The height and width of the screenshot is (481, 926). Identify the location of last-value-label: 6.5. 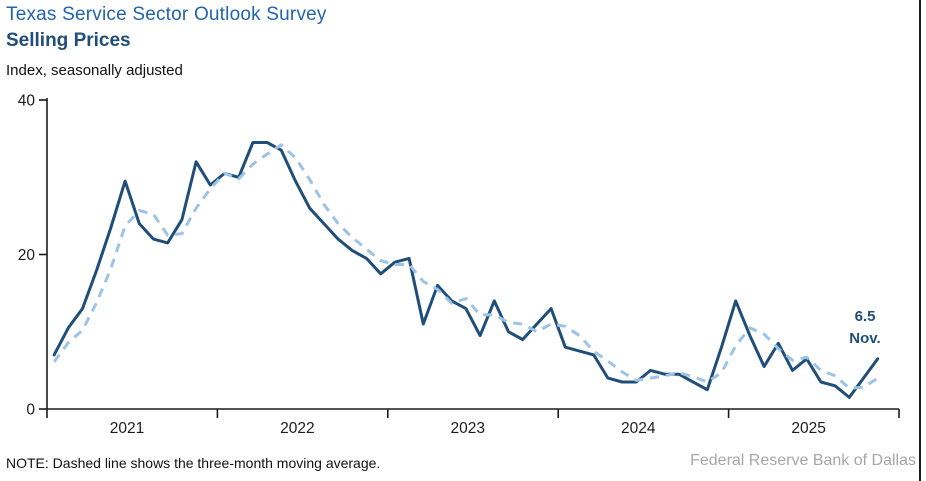
(865, 316).